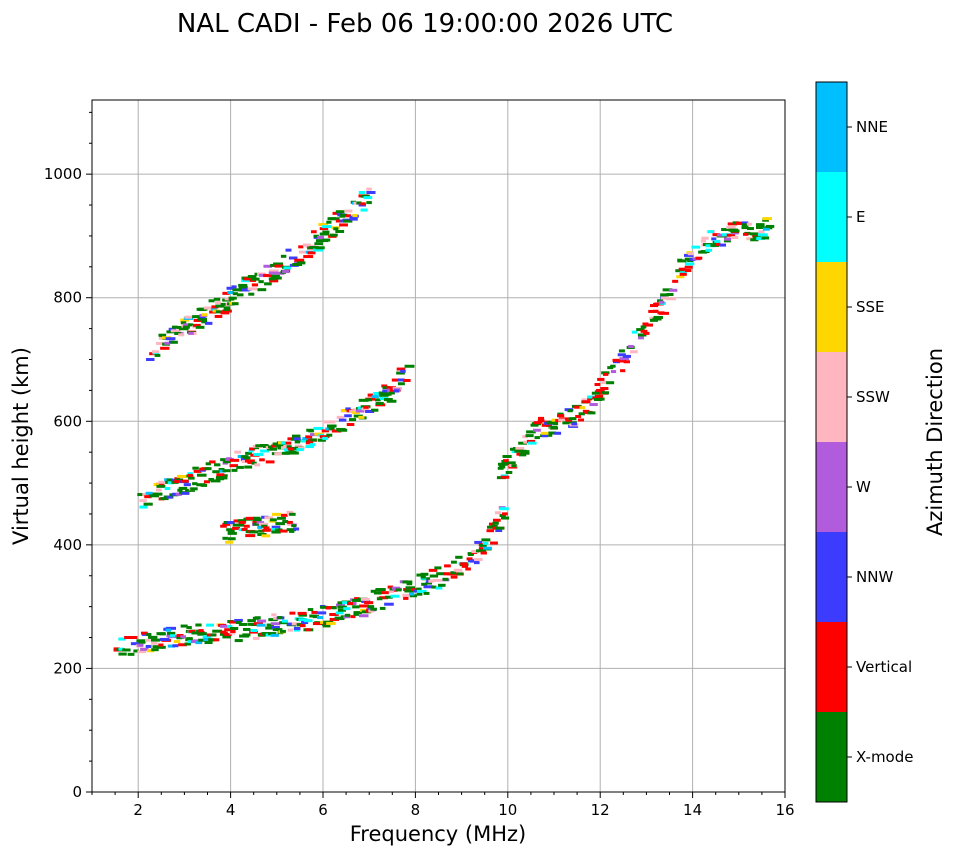 Image resolution: width=958 pixels, height=857 pixels. Describe the element at coordinates (873, 397) in the screenshot. I see `colorbar-tick-label: SSW` at that location.